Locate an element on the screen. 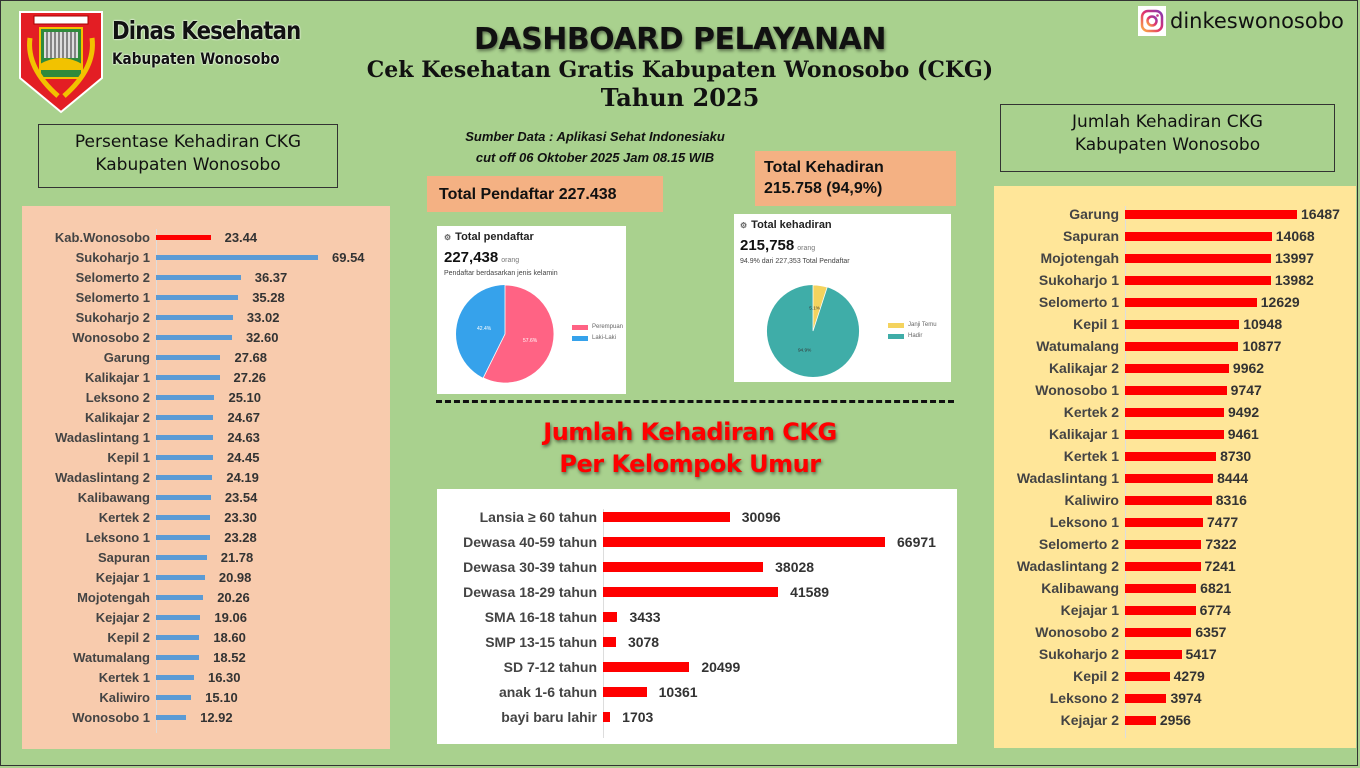  bar-row: Garung 27.68 is located at coordinates (144, 357).